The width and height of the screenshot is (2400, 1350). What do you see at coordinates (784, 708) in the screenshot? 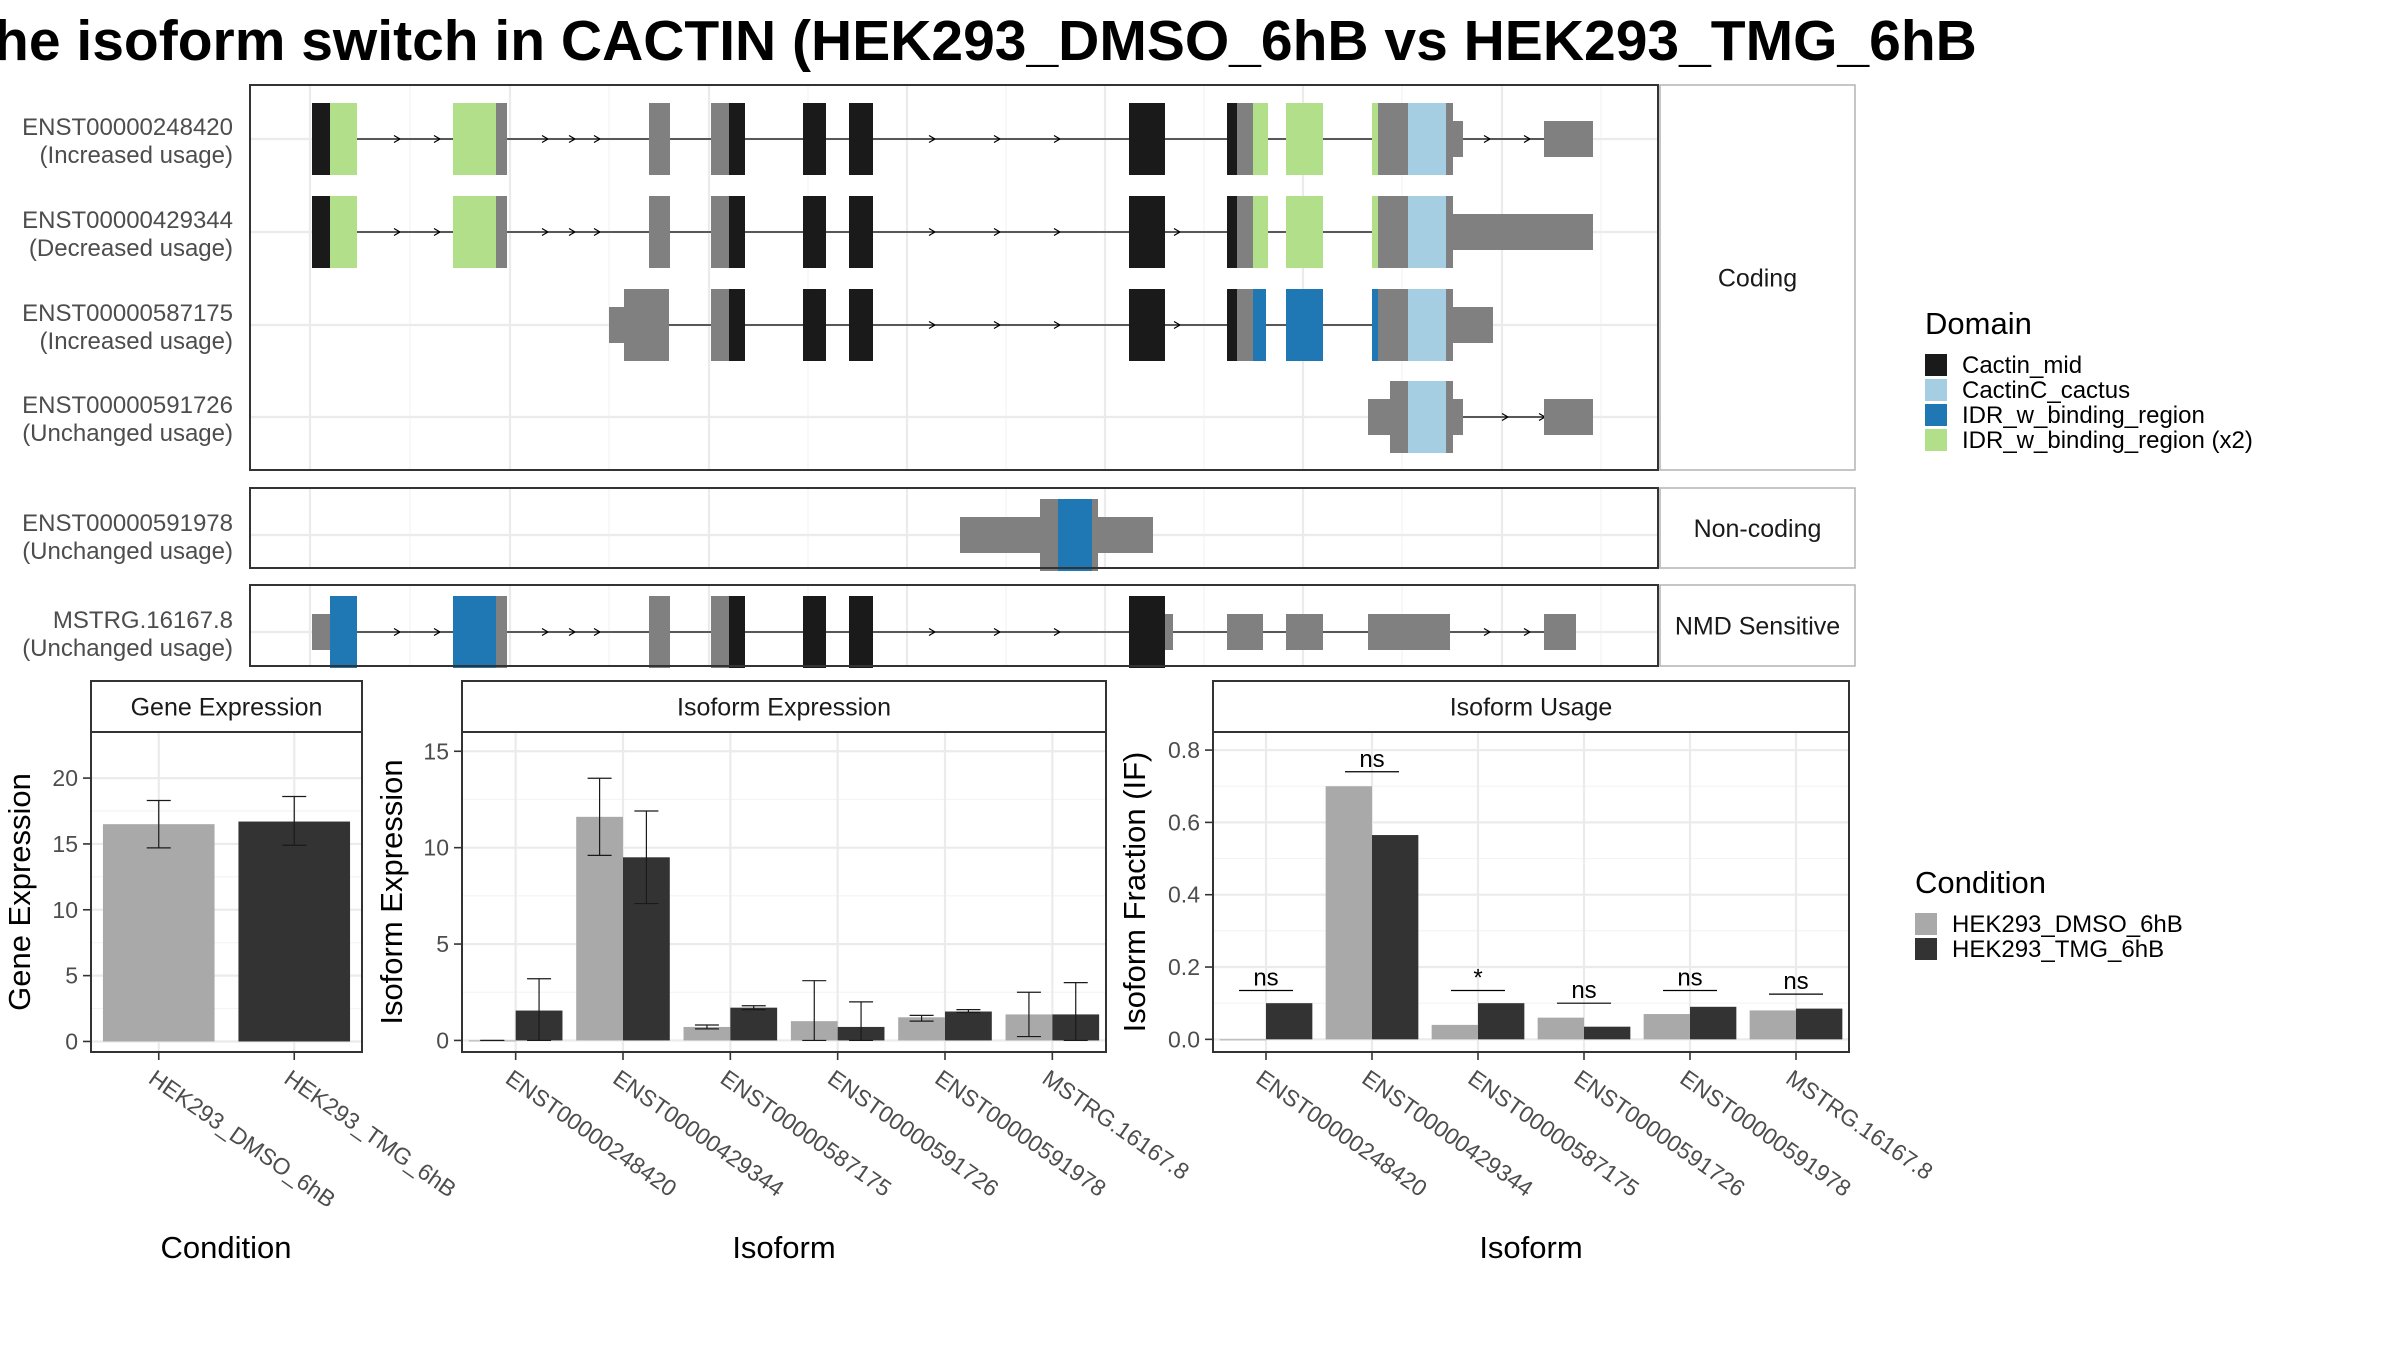
I see `chart-strip-title: Isoform Expression` at bounding box center [784, 708].